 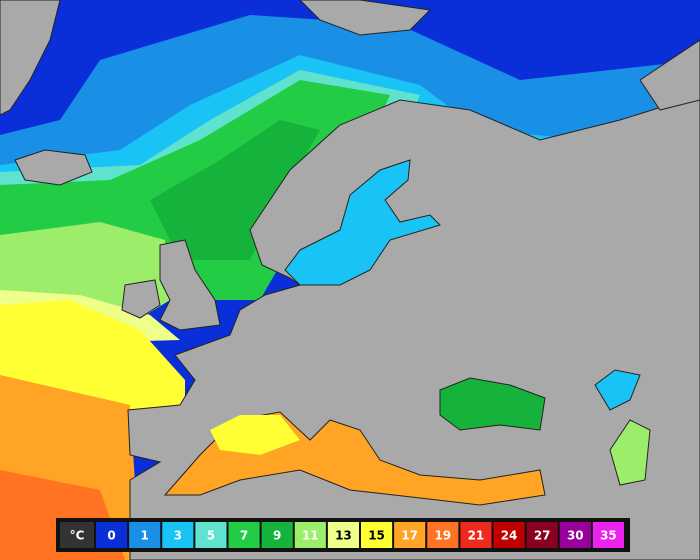 I want to click on legend-label: 30, so click(x=575, y=536).